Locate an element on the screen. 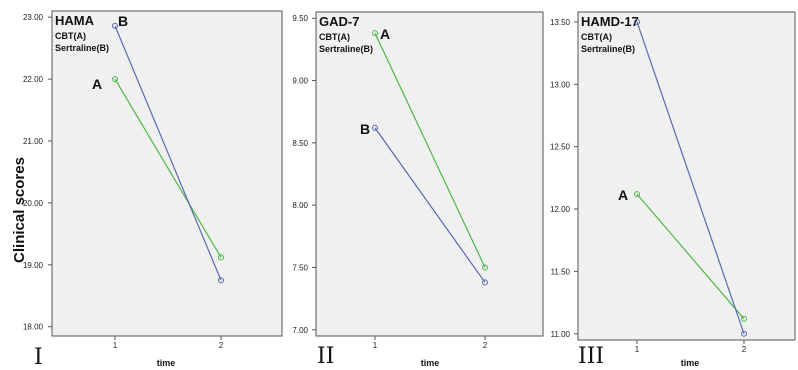 This screenshot has height=370, width=798. y-tick-label: 13.50 is located at coordinates (560, 22).